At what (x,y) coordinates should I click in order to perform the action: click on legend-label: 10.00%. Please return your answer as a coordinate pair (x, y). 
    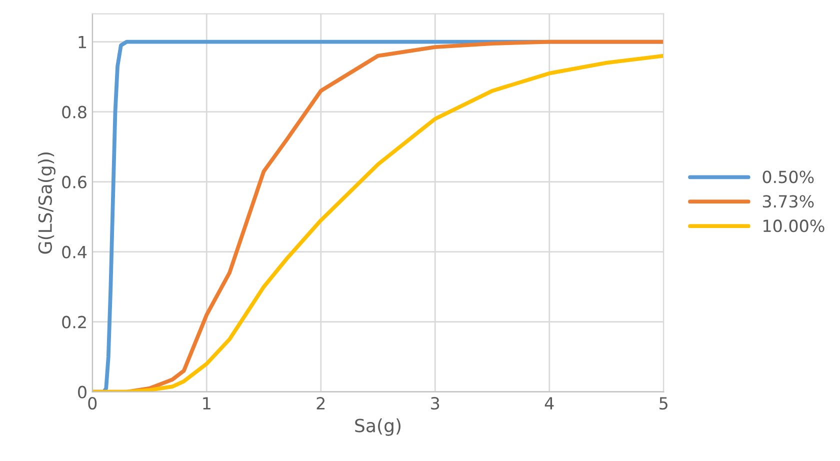
    Looking at the image, I should click on (794, 226).